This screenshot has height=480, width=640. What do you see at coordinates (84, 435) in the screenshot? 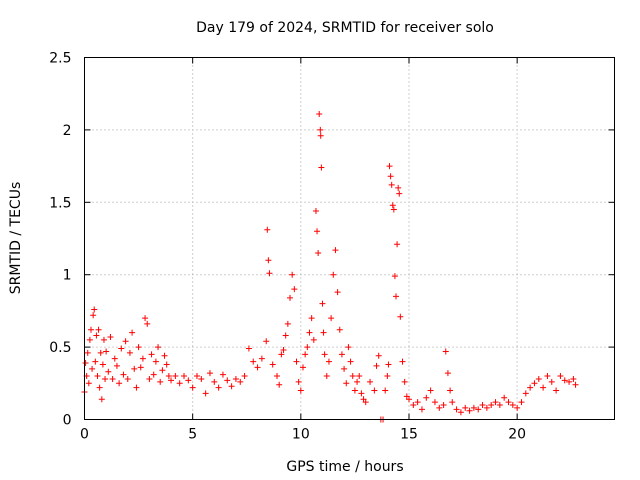
I see `x-tick-label: 0` at bounding box center [84, 435].